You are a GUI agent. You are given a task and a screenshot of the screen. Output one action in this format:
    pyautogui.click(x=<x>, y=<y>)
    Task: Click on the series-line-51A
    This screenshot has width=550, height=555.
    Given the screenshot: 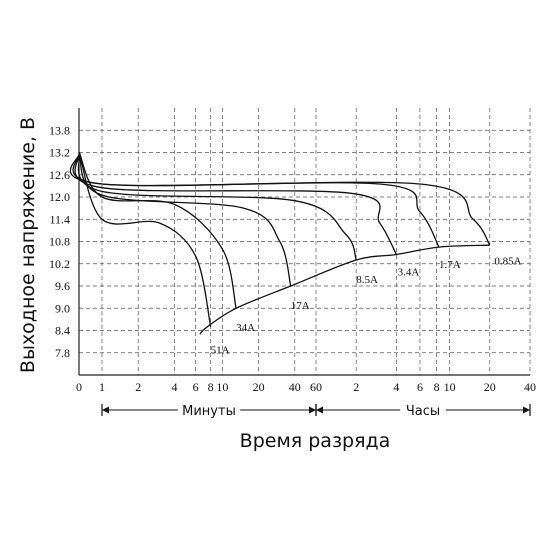 What is the action you would take?
    pyautogui.click(x=145, y=239)
    